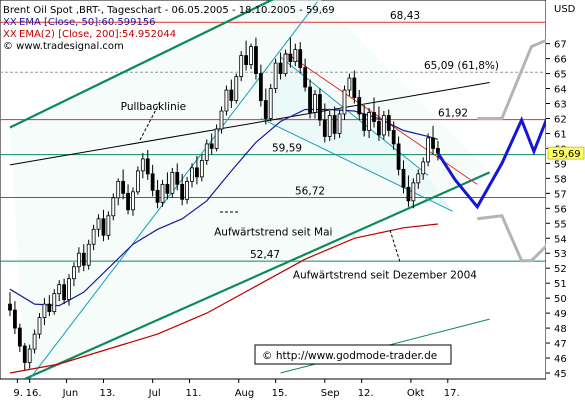 Image resolution: width=585 pixels, height=406 pixels. I want to click on legend-ema200: EMA(2) [Close, 200]:54.952044, so click(97, 34).